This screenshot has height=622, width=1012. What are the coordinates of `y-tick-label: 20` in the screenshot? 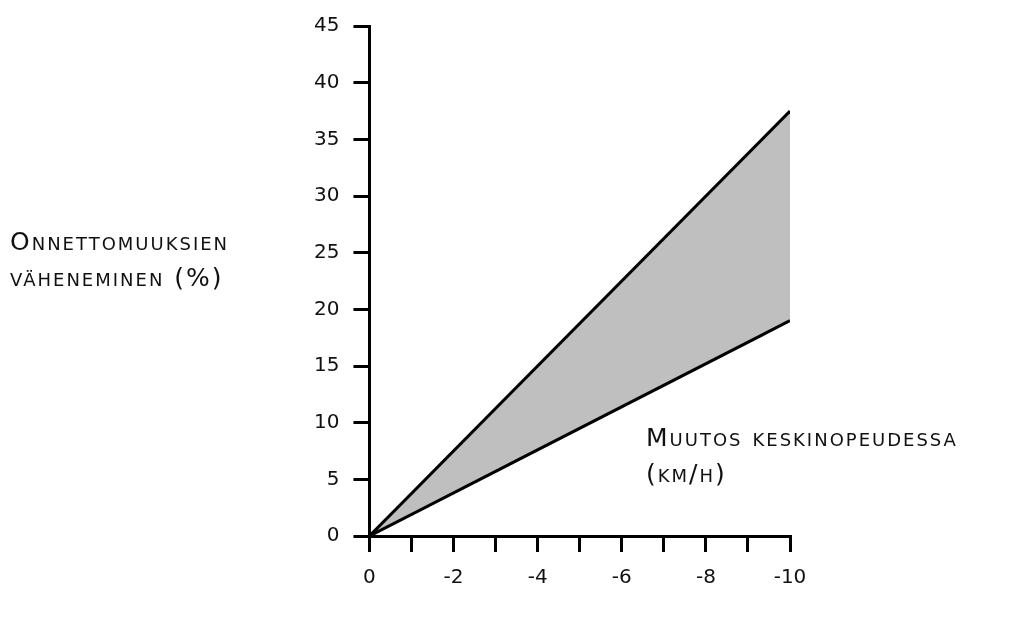 It's located at (327, 307).